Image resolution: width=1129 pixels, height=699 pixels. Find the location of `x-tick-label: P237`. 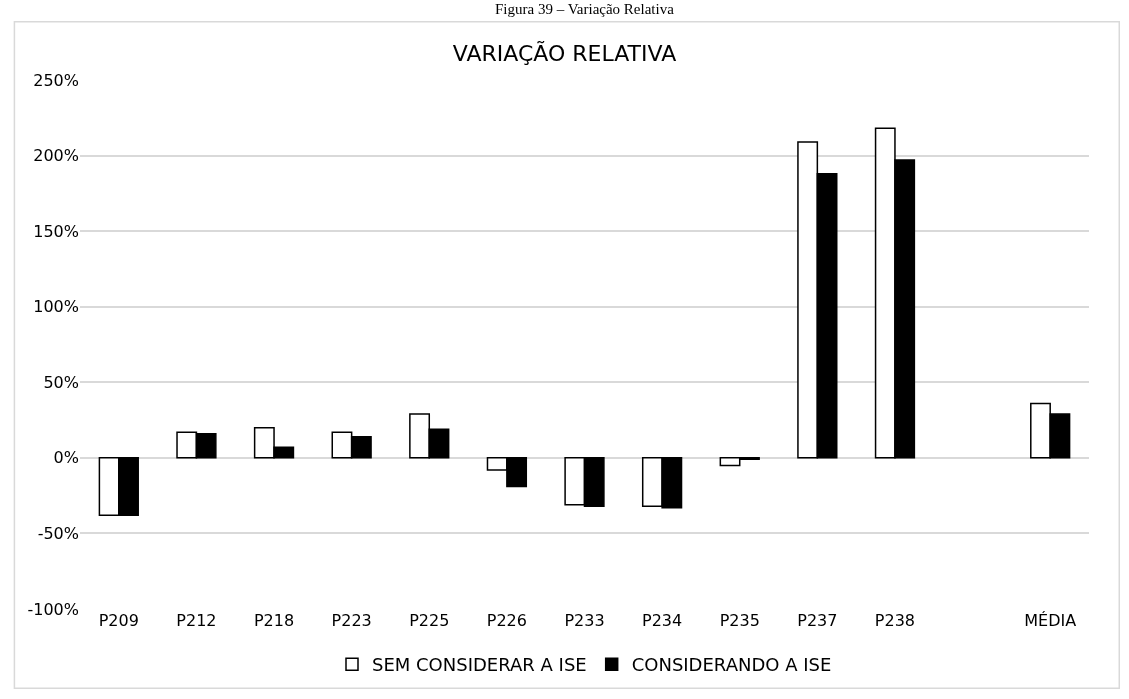

x-tick-label: P237 is located at coordinates (817, 620).